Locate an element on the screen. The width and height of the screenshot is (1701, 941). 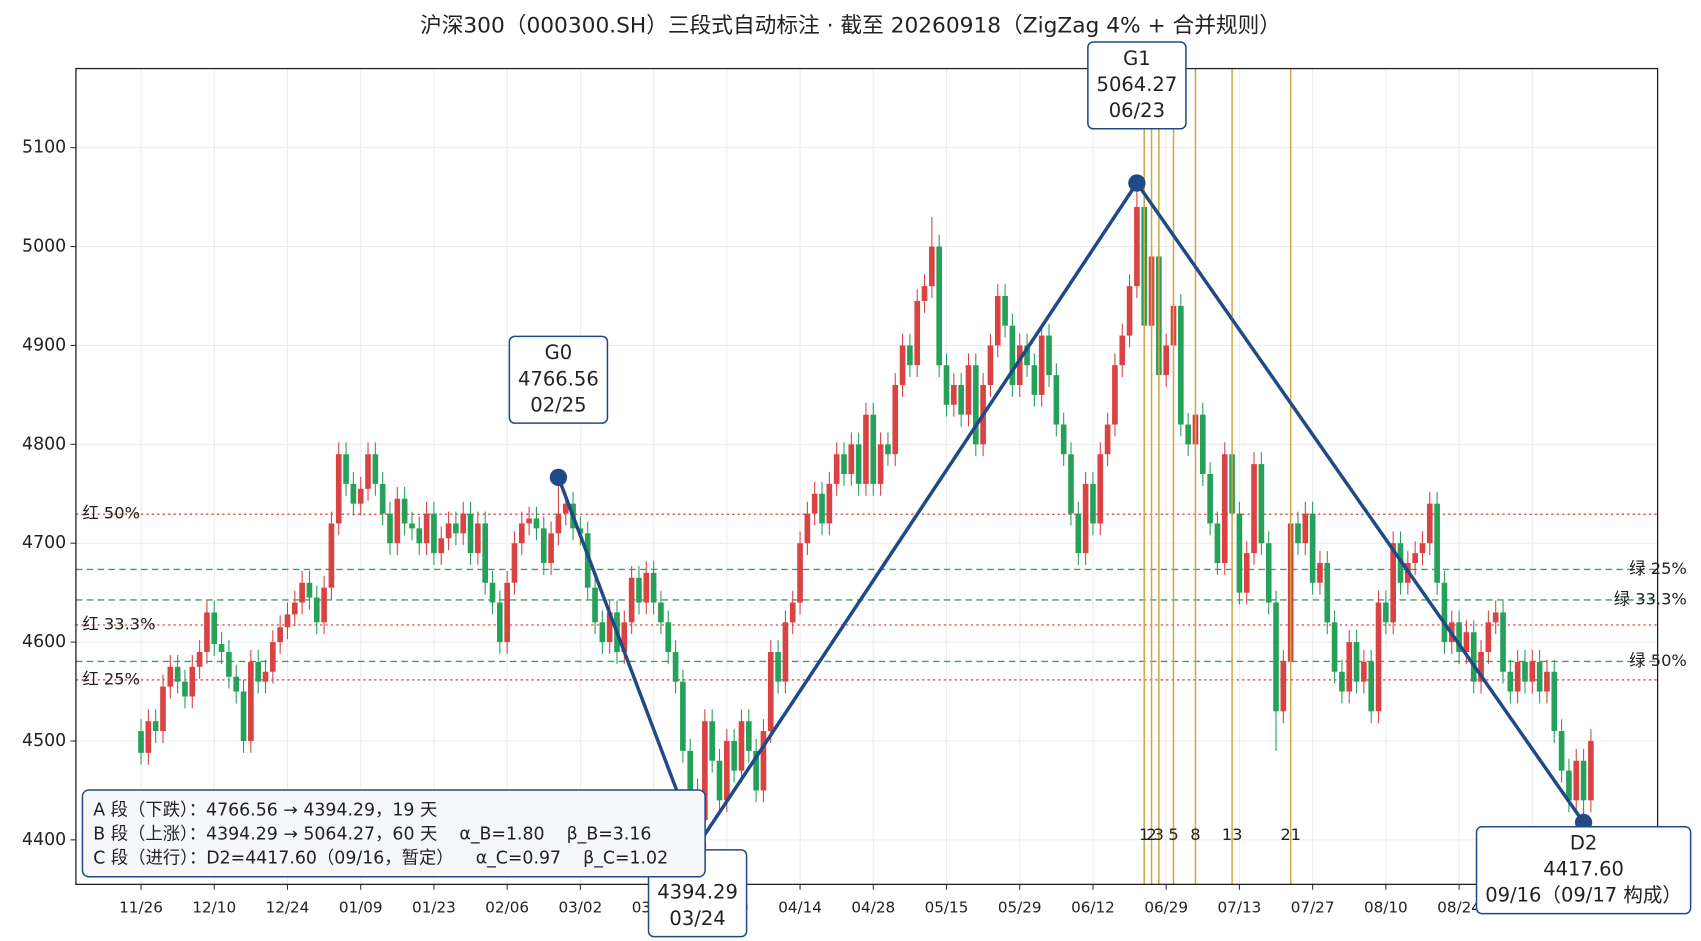
x-tick-label: 04/14 is located at coordinates (800, 908).